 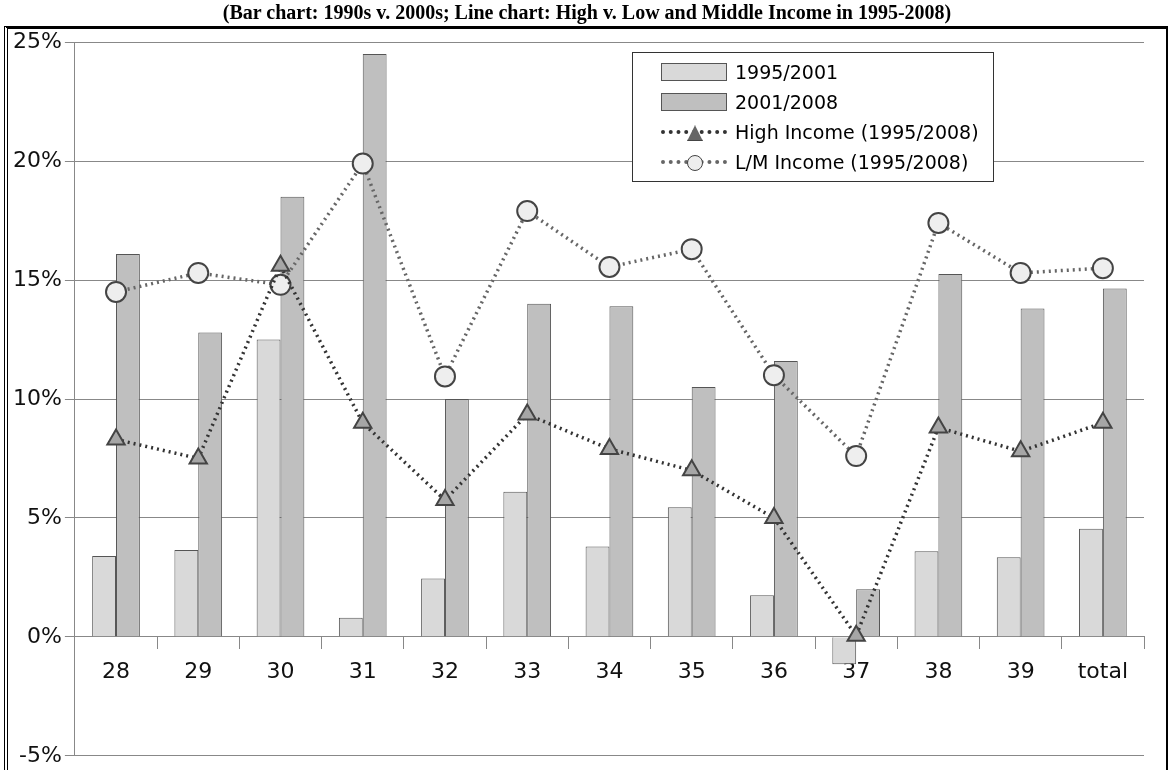 I want to click on y-tick-label: -5%, so click(x=40, y=754).